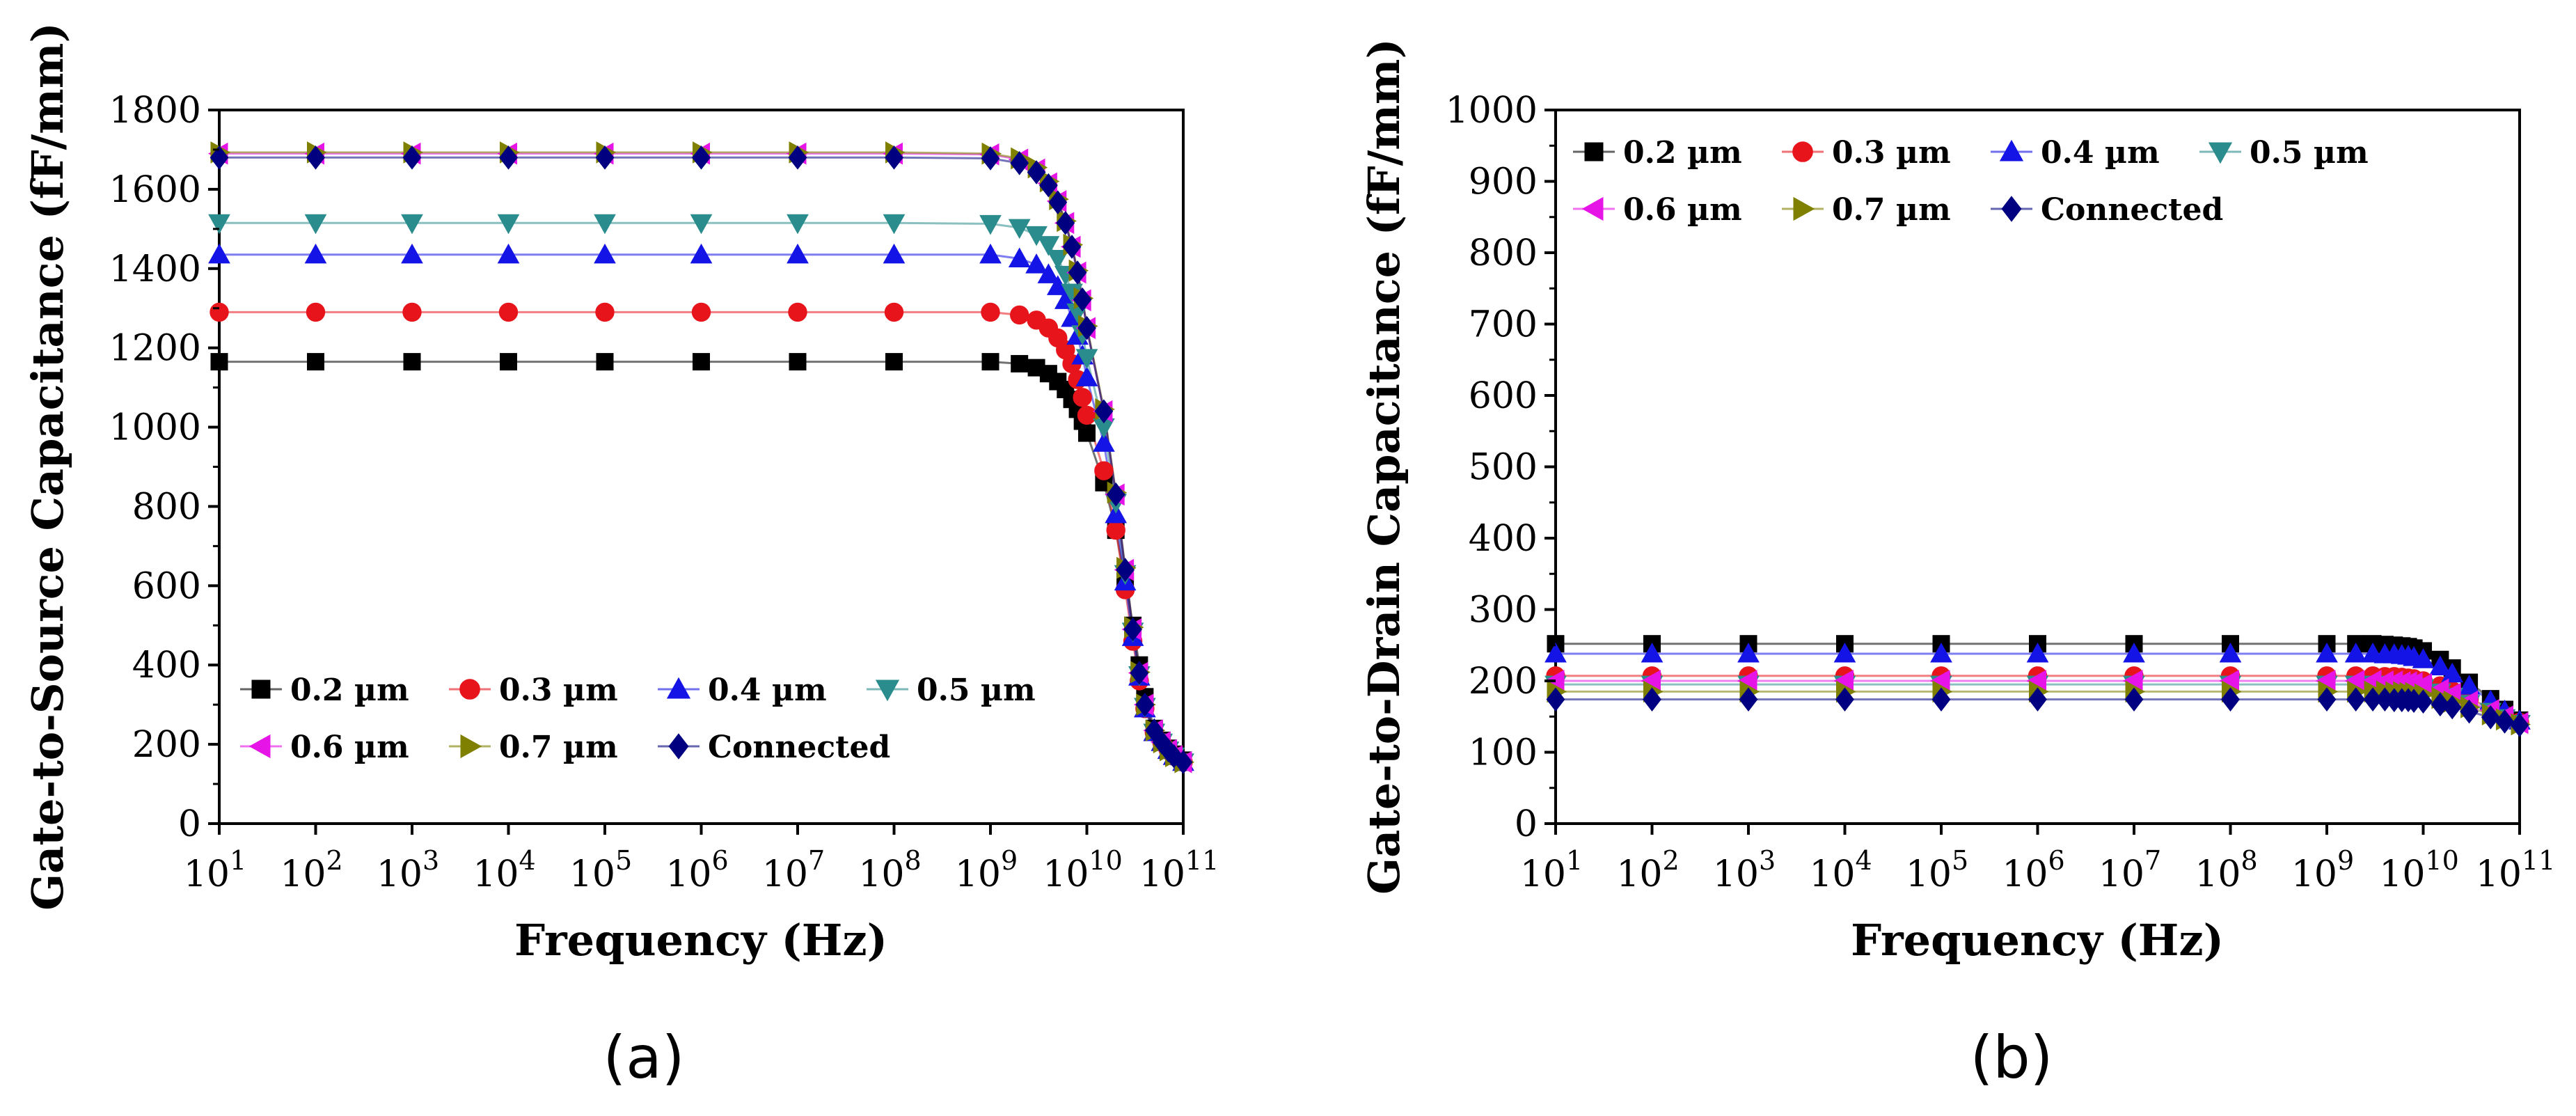 This screenshot has height=1116, width=2576. What do you see at coordinates (1891, 210) in the screenshot?
I see `legend-label: 0.7 µm` at bounding box center [1891, 210].